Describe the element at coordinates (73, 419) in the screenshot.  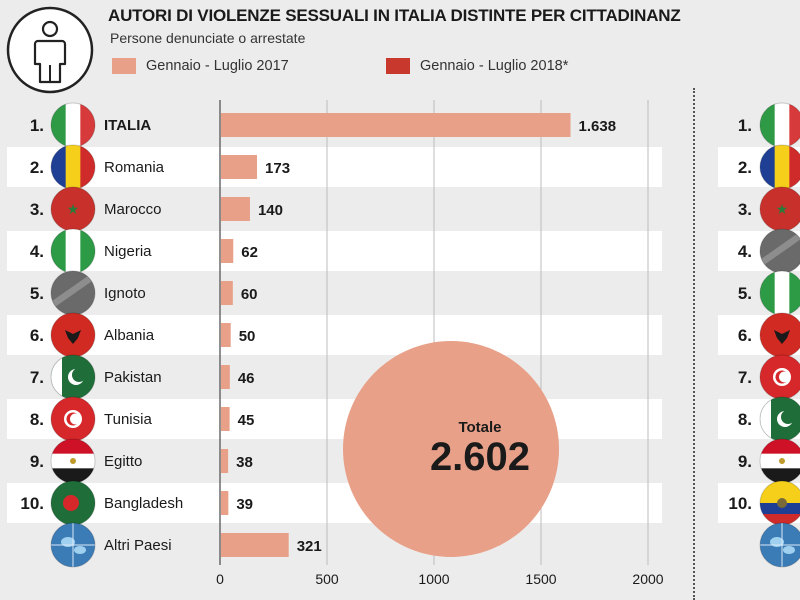
I see `tunisia-flag-icon` at that location.